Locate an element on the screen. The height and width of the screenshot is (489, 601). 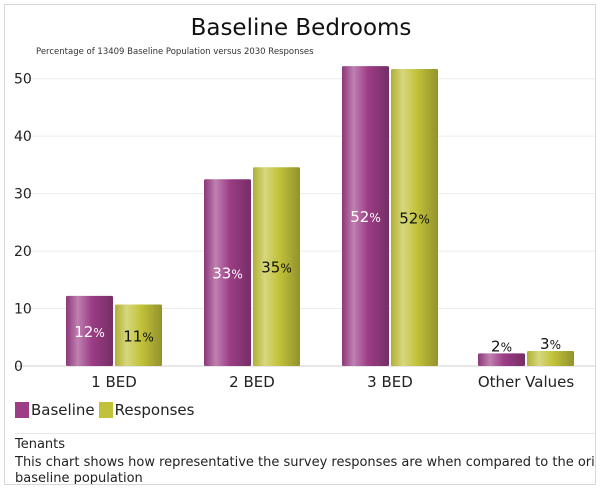
bar-responses-2-bed is located at coordinates (276, 266).